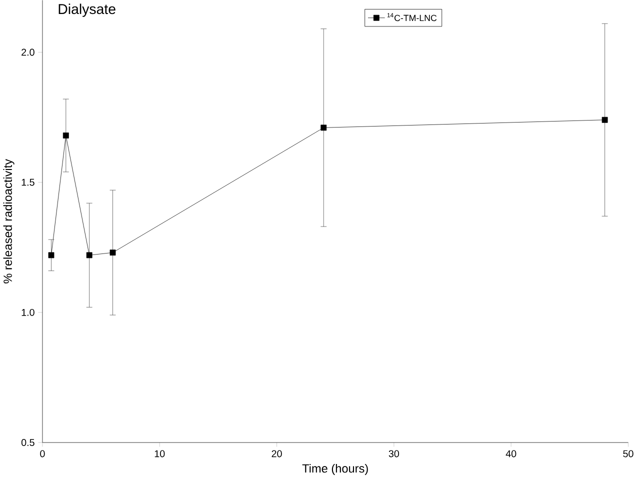 Image resolution: width=637 pixels, height=478 pixels. I want to click on y-tick-label: 1.0, so click(28, 312).